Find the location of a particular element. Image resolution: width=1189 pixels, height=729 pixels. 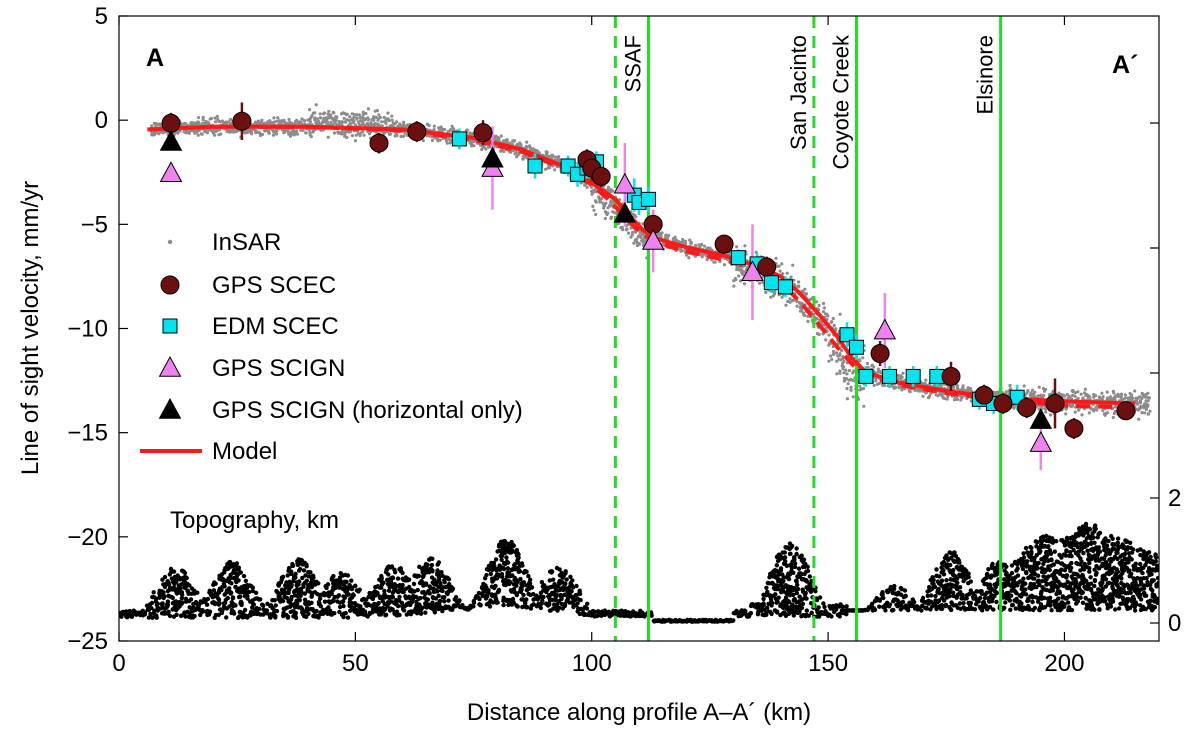

x-tick-label: 50 is located at coordinates (355, 663).